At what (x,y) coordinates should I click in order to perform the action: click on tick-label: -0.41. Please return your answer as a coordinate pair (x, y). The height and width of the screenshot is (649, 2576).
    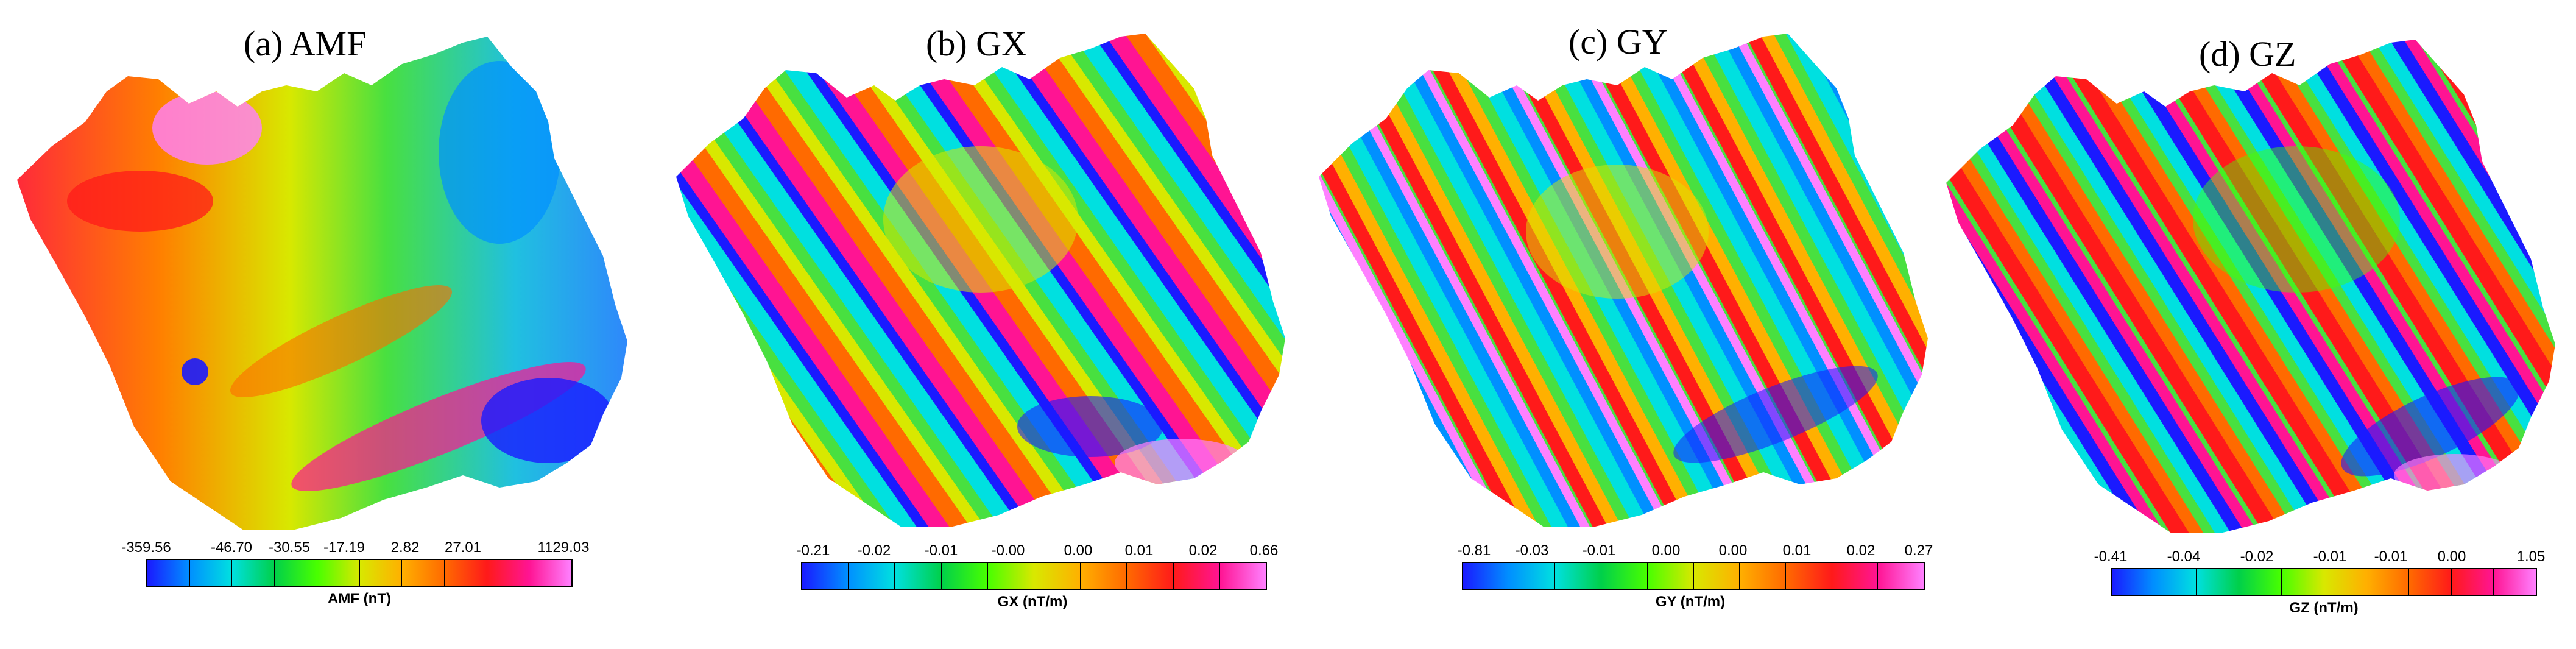
    Looking at the image, I should click on (2111, 556).